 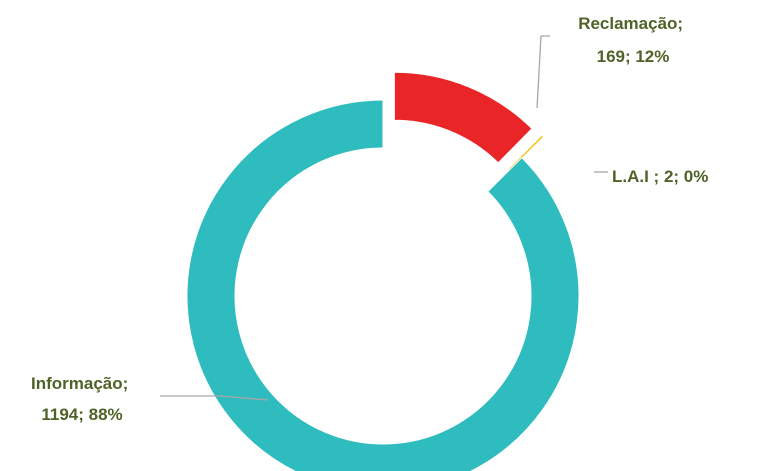 What do you see at coordinates (79, 383) in the screenshot?
I see `data-label-informacao-line1: Informação;` at bounding box center [79, 383].